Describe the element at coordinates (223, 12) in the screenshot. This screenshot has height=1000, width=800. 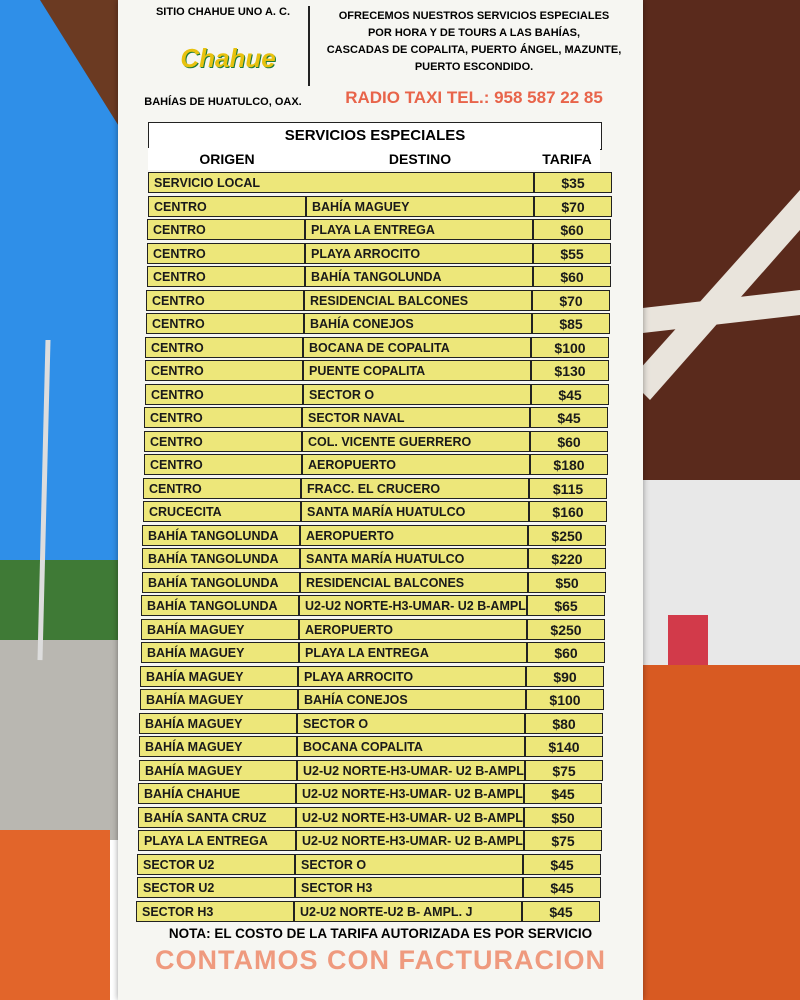
I see `org-name: SITIO CHAHUE UNO A. C.` at that location.